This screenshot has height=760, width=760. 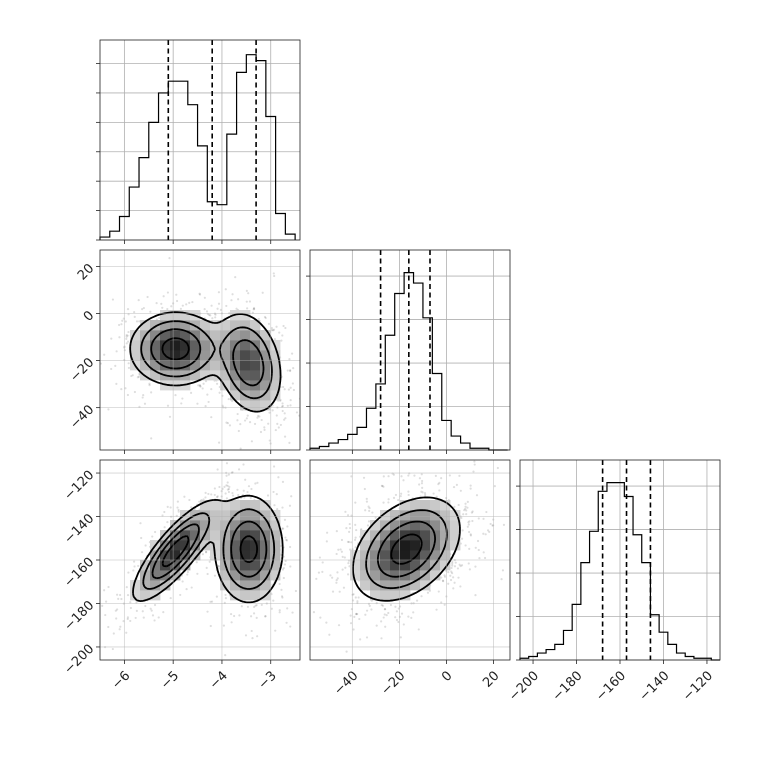 What do you see at coordinates (79, 529) in the screenshot?
I see `y-tick-label: −140` at bounding box center [79, 529].